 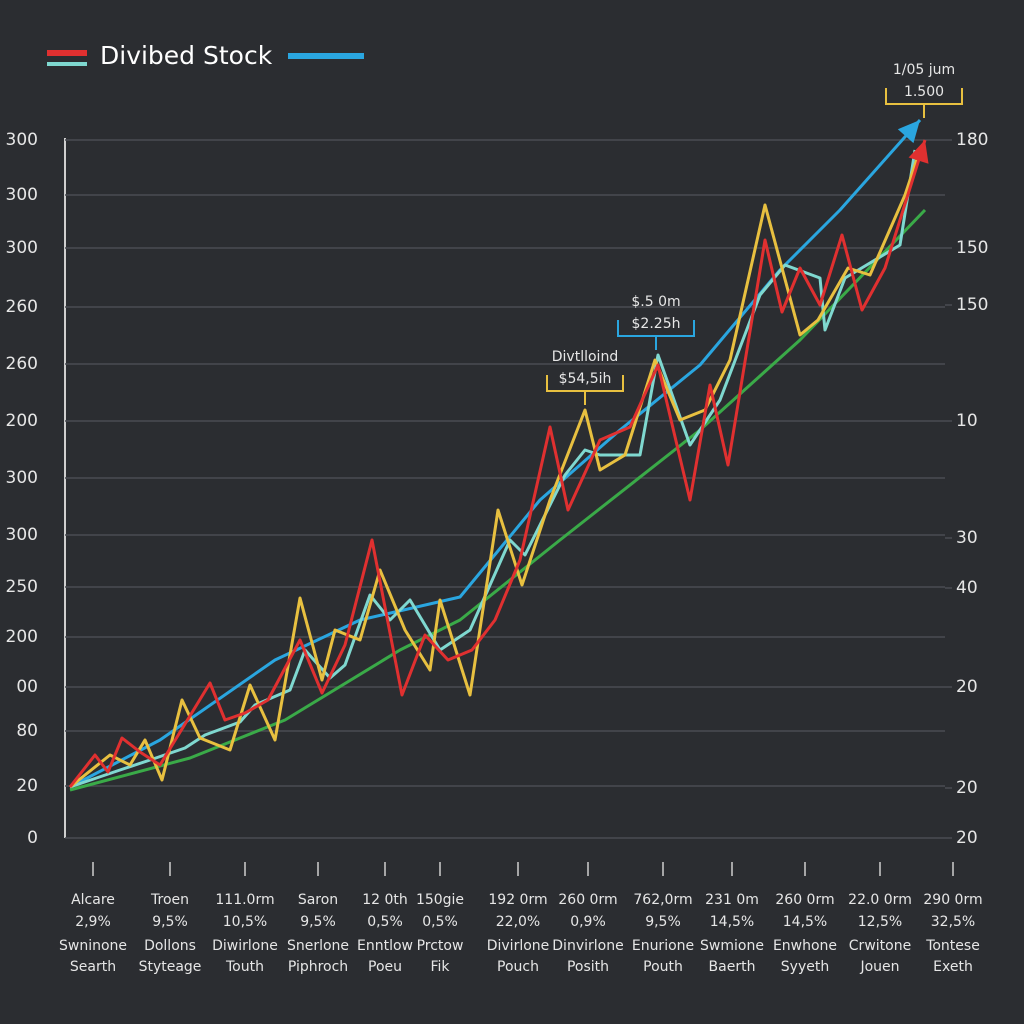 What do you see at coordinates (880, 946) in the screenshot?
I see `x-tick-label: Crwitone` at bounding box center [880, 946].